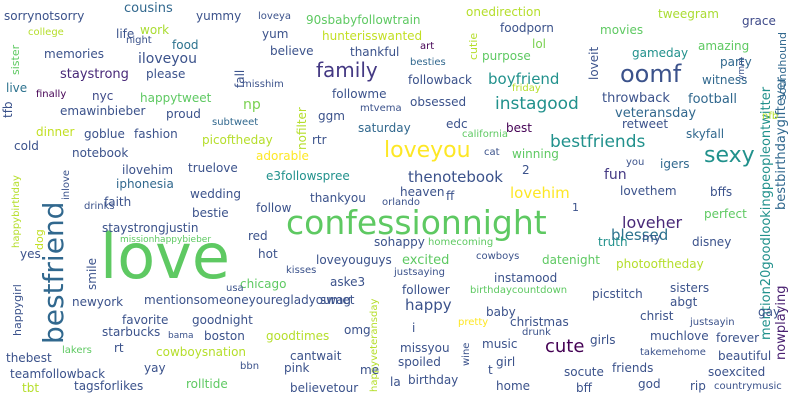  Describe the element at coordinates (527, 28) in the screenshot. I see `word: foodporn` at that location.